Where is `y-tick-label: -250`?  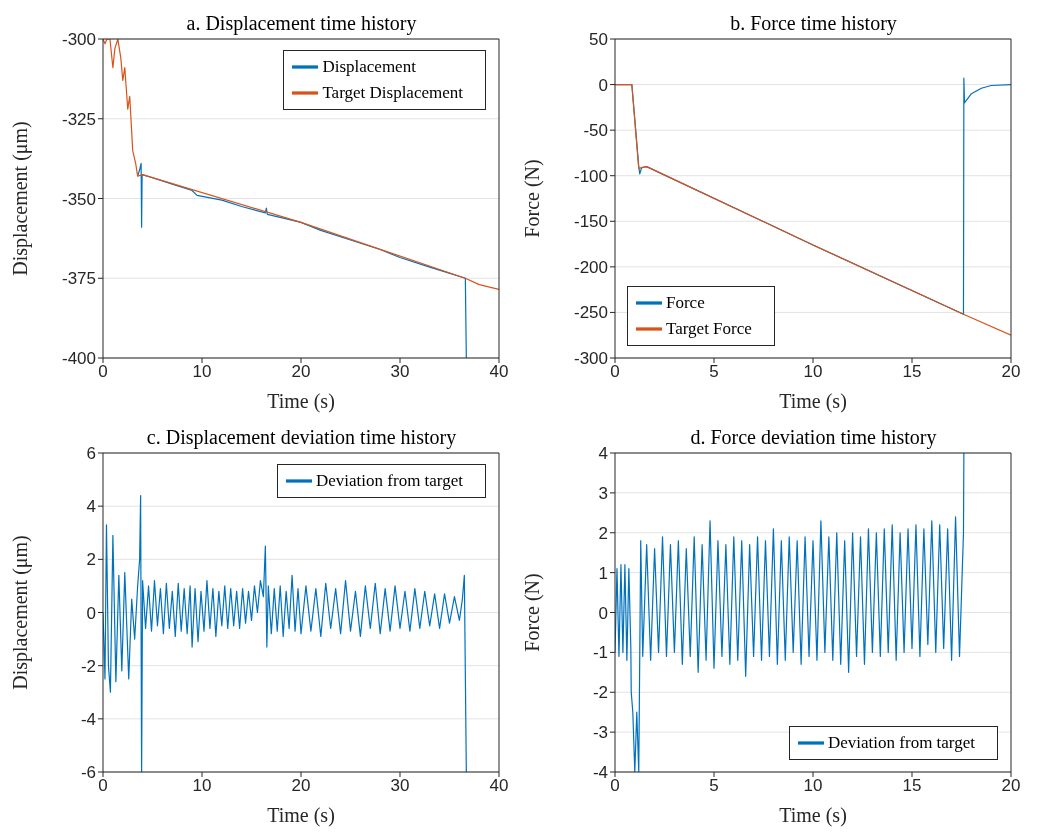
y-tick-label: -250 is located at coordinates (590, 313).